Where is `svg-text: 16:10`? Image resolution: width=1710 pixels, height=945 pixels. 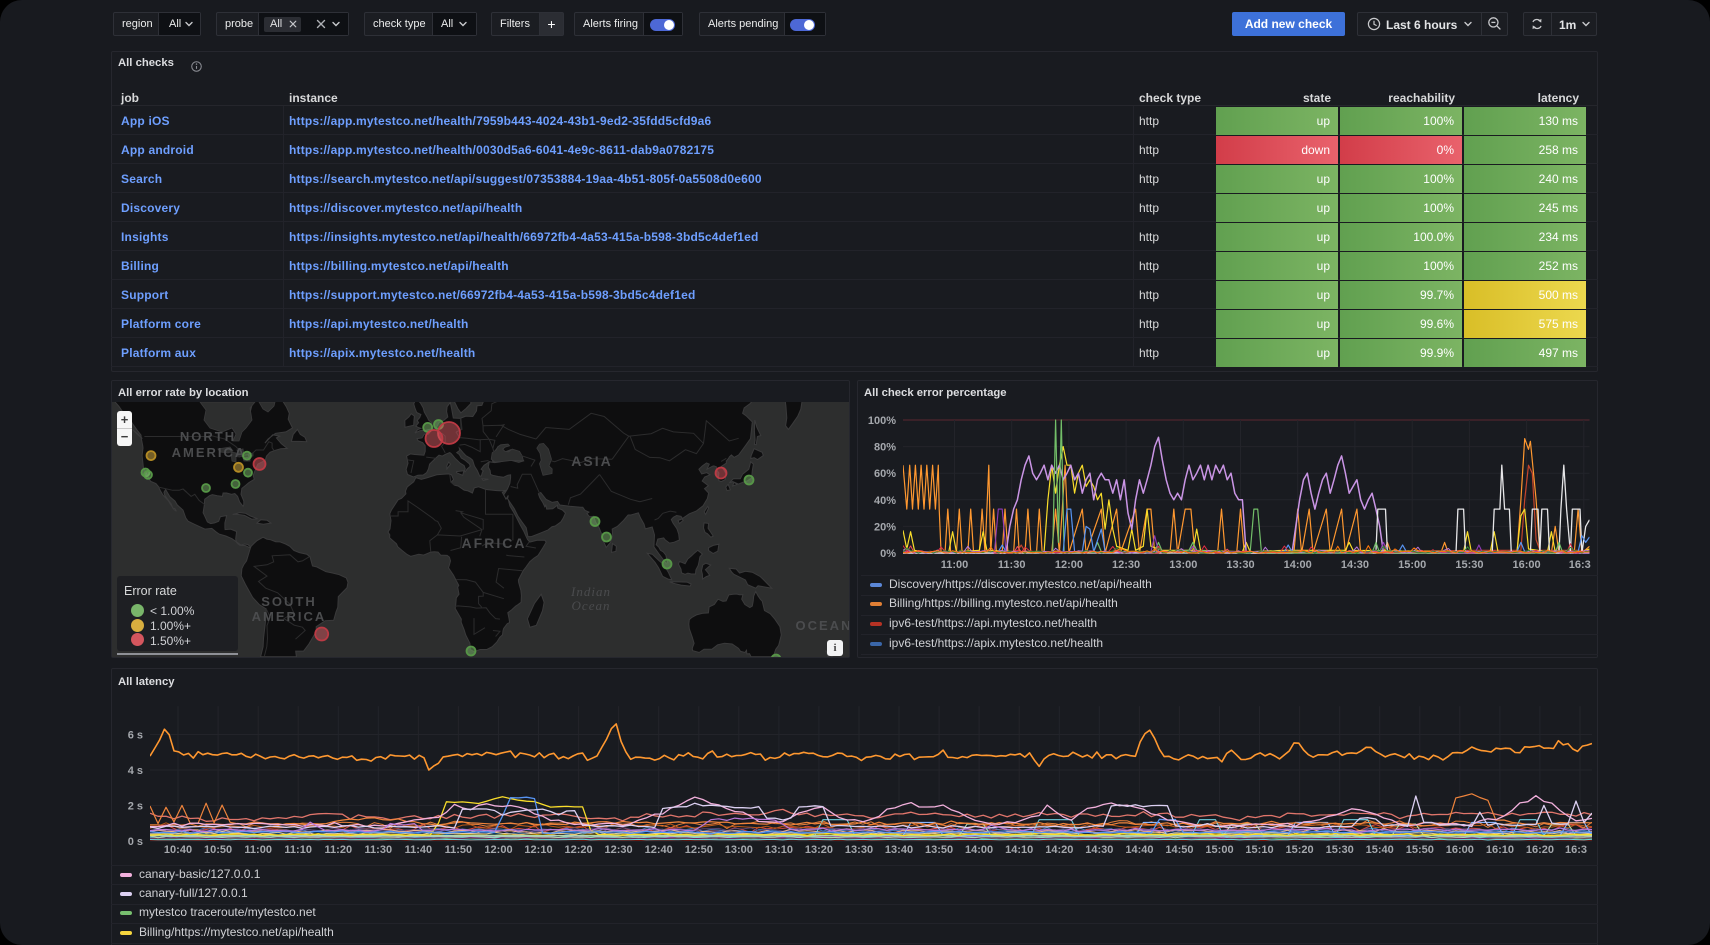 svg-text: 16:10 is located at coordinates (1500, 850).